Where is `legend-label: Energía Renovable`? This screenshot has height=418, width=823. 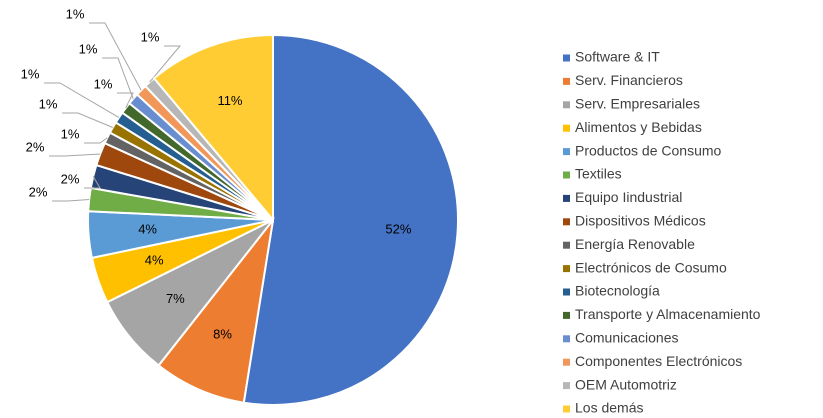 legend-label: Energía Renovable is located at coordinates (635, 244).